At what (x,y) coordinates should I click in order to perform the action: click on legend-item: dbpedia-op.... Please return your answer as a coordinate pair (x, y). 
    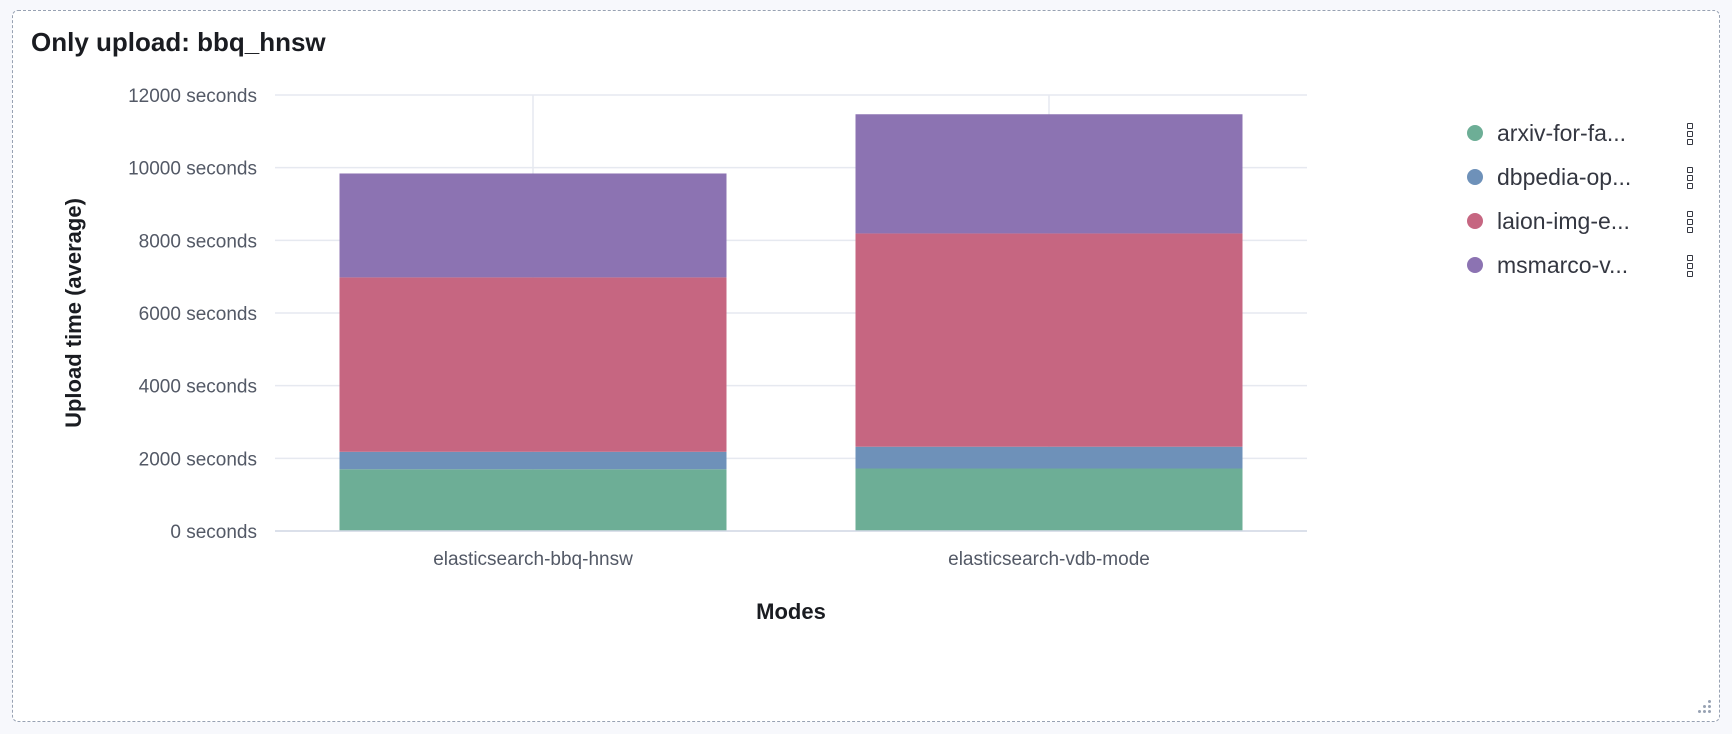
    Looking at the image, I should click on (1577, 177).